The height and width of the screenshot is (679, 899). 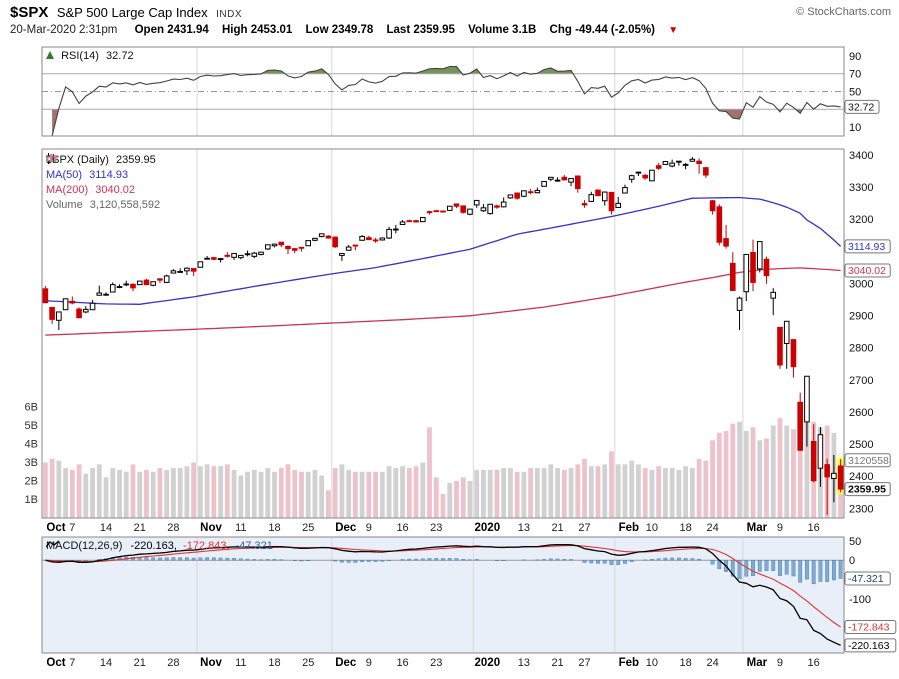 I want to click on ma50-value: 3114.93, so click(x=109, y=175).